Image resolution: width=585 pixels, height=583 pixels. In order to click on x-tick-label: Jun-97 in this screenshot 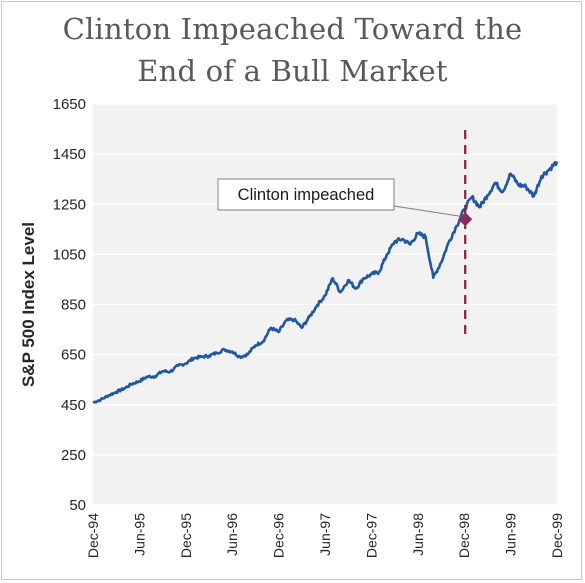, I will do `click(325, 534)`.